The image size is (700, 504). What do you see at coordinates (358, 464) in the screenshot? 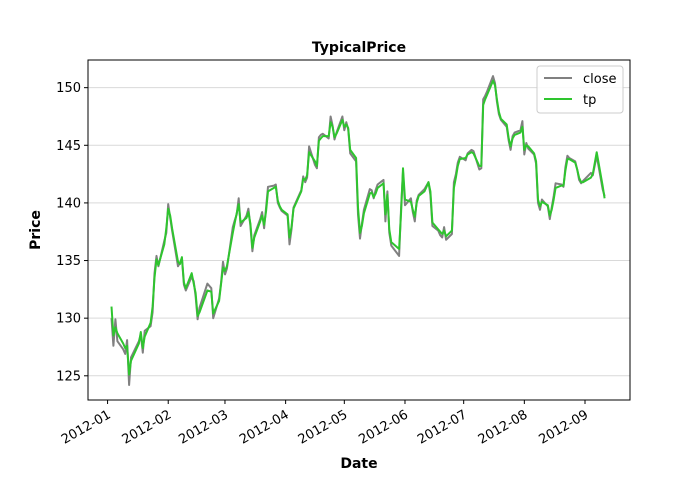
I see `x-axis-title: Date` at bounding box center [358, 464].